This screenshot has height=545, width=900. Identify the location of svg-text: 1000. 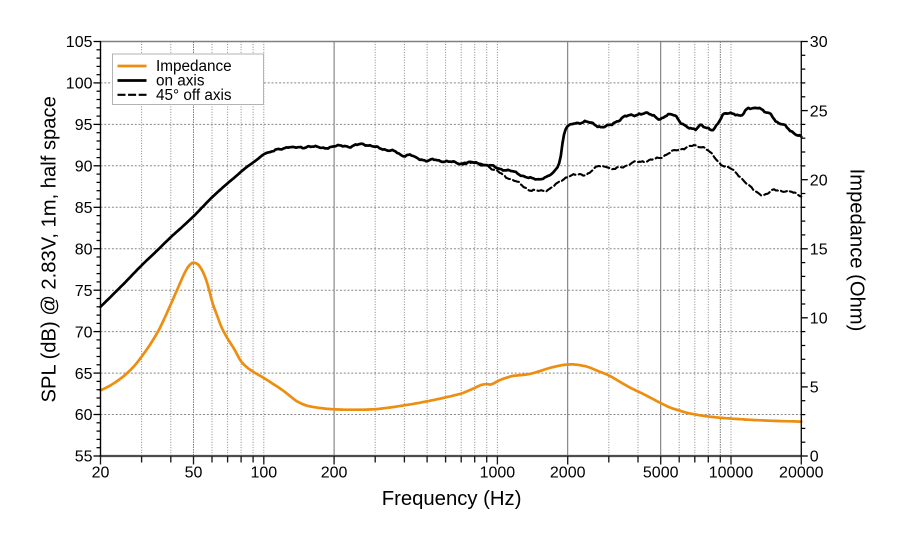
(498, 473).